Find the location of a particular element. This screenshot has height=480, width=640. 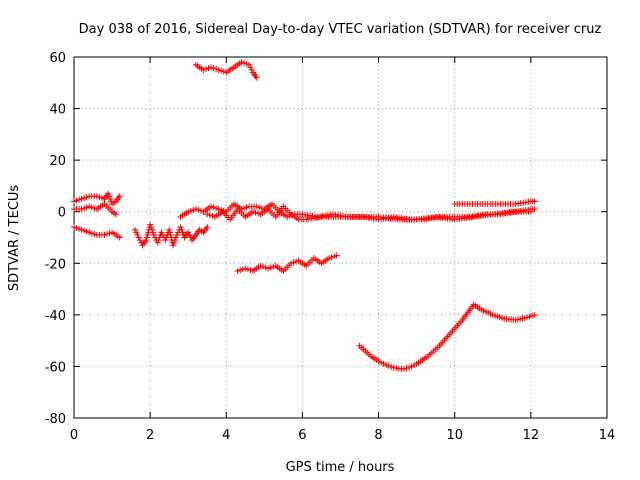

y-tick-label: -40 is located at coordinates (55, 316).